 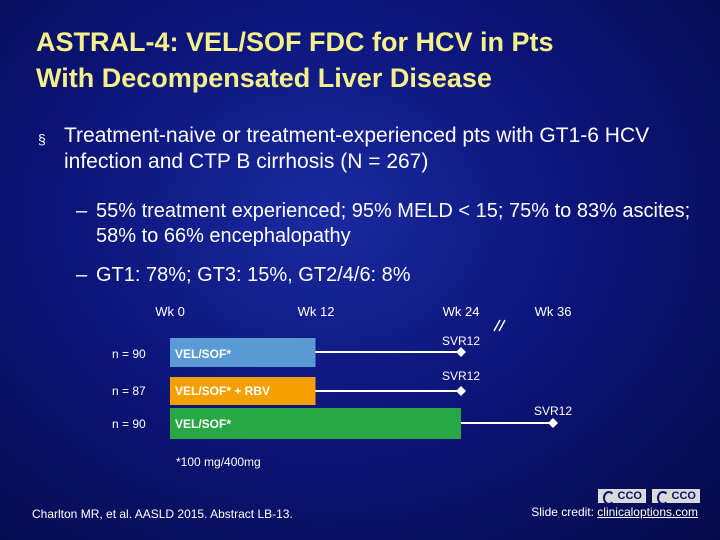 What do you see at coordinates (129, 424) in the screenshot?
I see `arm-3-n-label: n = 90` at bounding box center [129, 424].